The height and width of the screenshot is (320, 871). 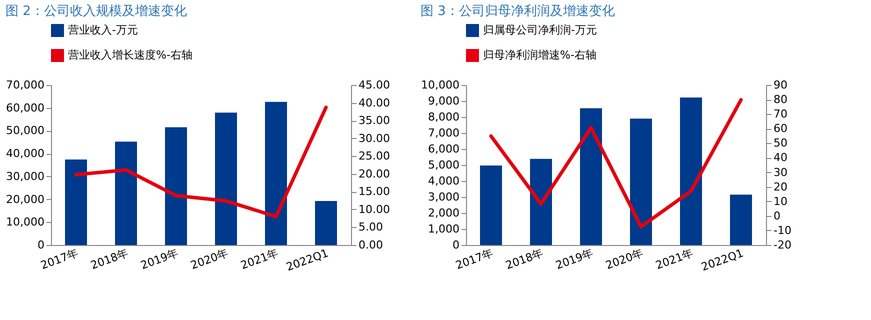 I want to click on y2-tick-label: 45.00, so click(x=374, y=85).